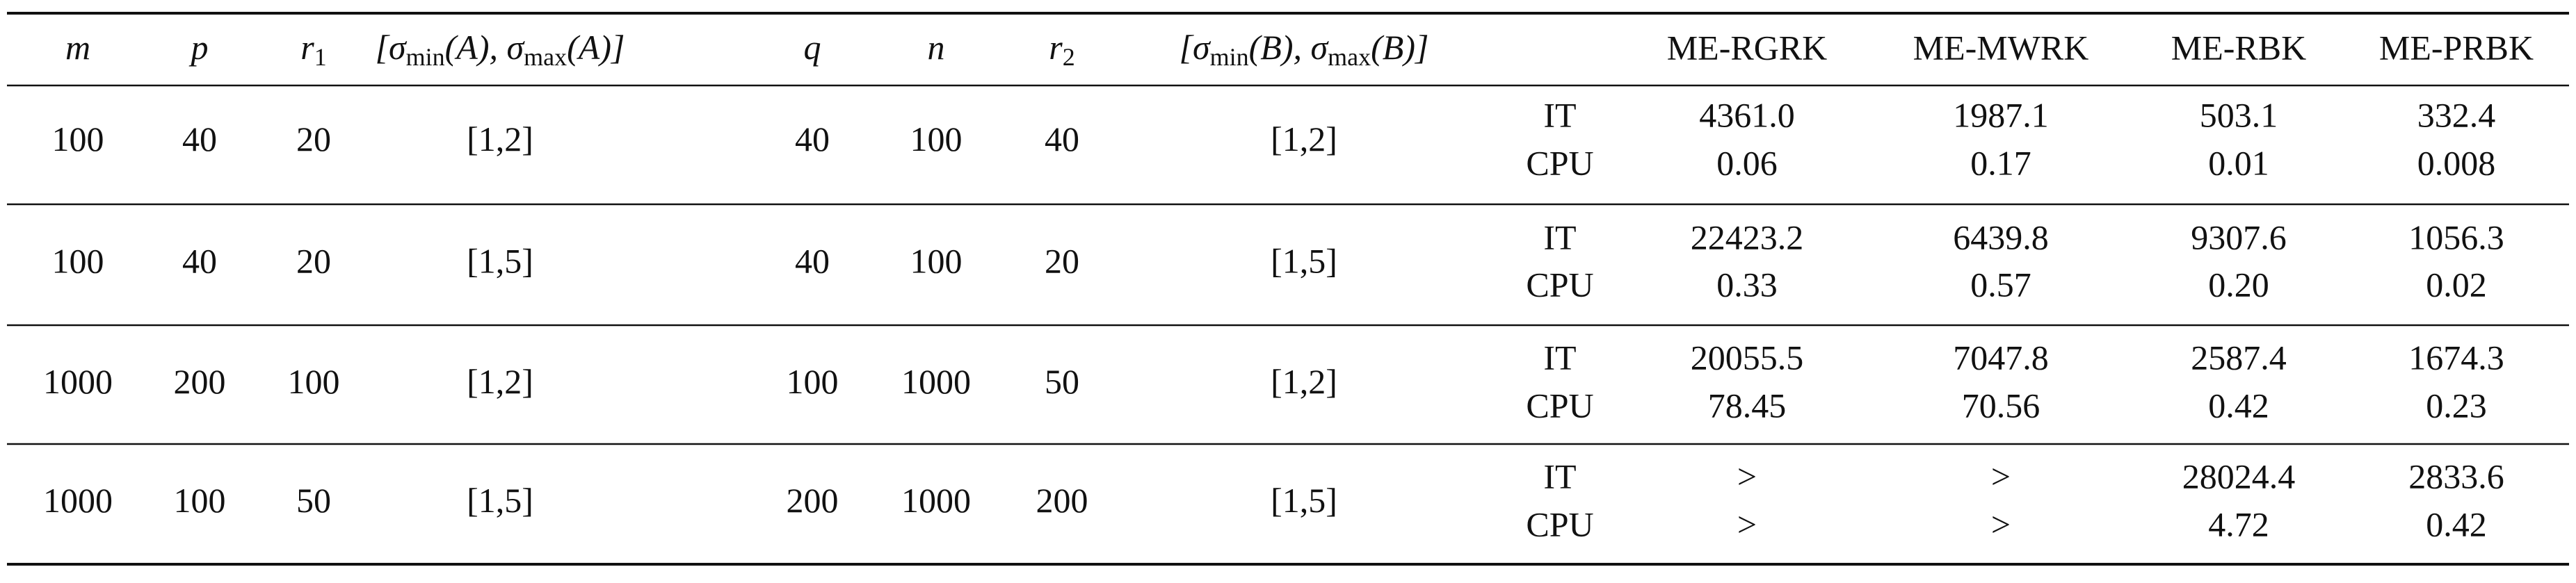  What do you see at coordinates (1069, 57) in the screenshot?
I see `subscript: 2` at bounding box center [1069, 57].